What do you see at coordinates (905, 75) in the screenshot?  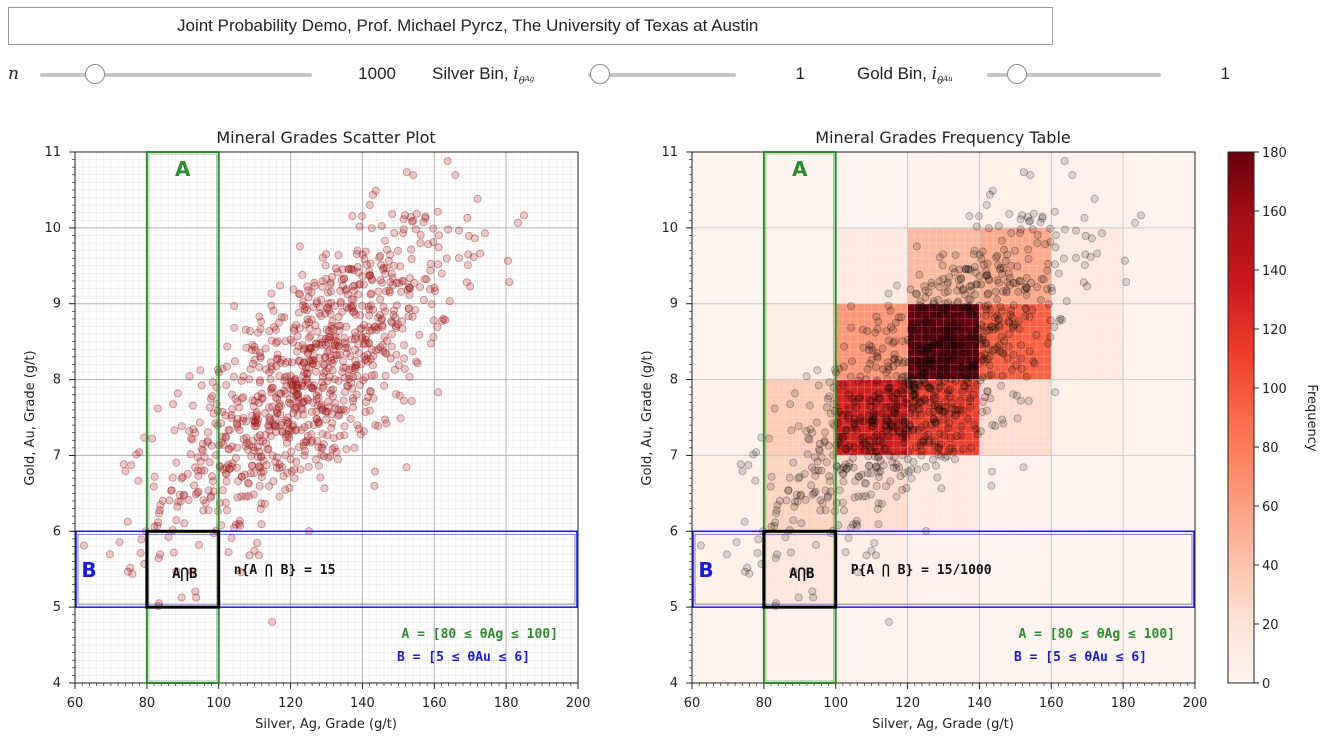 I see `gold-bin-label: Gold Bin, iθAu` at bounding box center [905, 75].